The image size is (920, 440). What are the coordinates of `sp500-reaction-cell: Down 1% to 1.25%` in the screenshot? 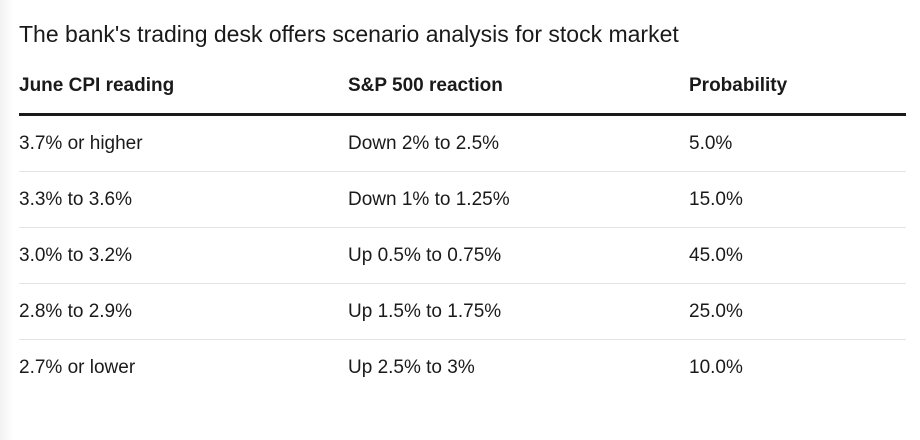 It's located at (429, 199).